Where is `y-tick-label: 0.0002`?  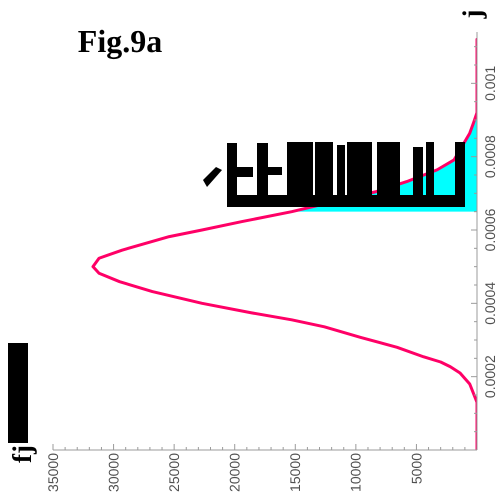
y-tick-label: 0.0002 is located at coordinates (490, 376).